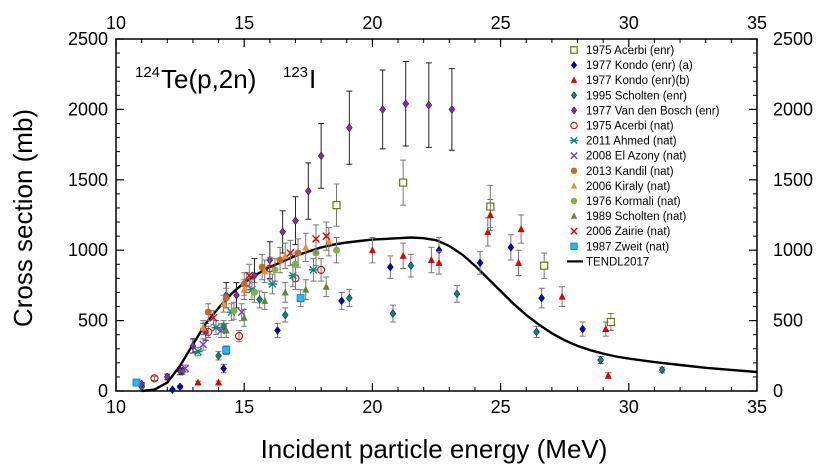  What do you see at coordinates (88, 39) in the screenshot?
I see `y-tick-label-left: 2500` at bounding box center [88, 39].